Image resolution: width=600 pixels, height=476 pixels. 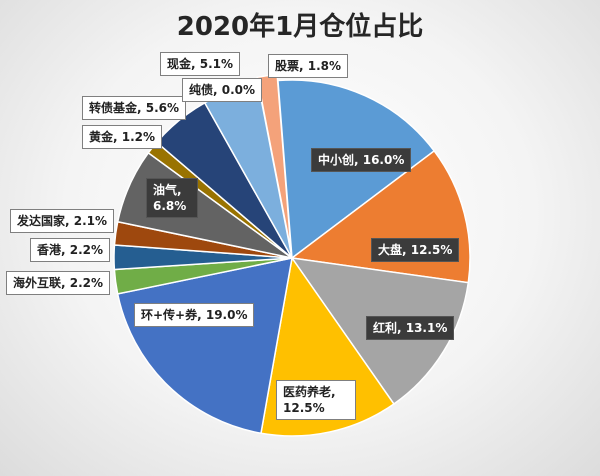 What do you see at coordinates (300, 27) in the screenshot?
I see `chart-title: 2020年1月仓位占比` at bounding box center [300, 27].